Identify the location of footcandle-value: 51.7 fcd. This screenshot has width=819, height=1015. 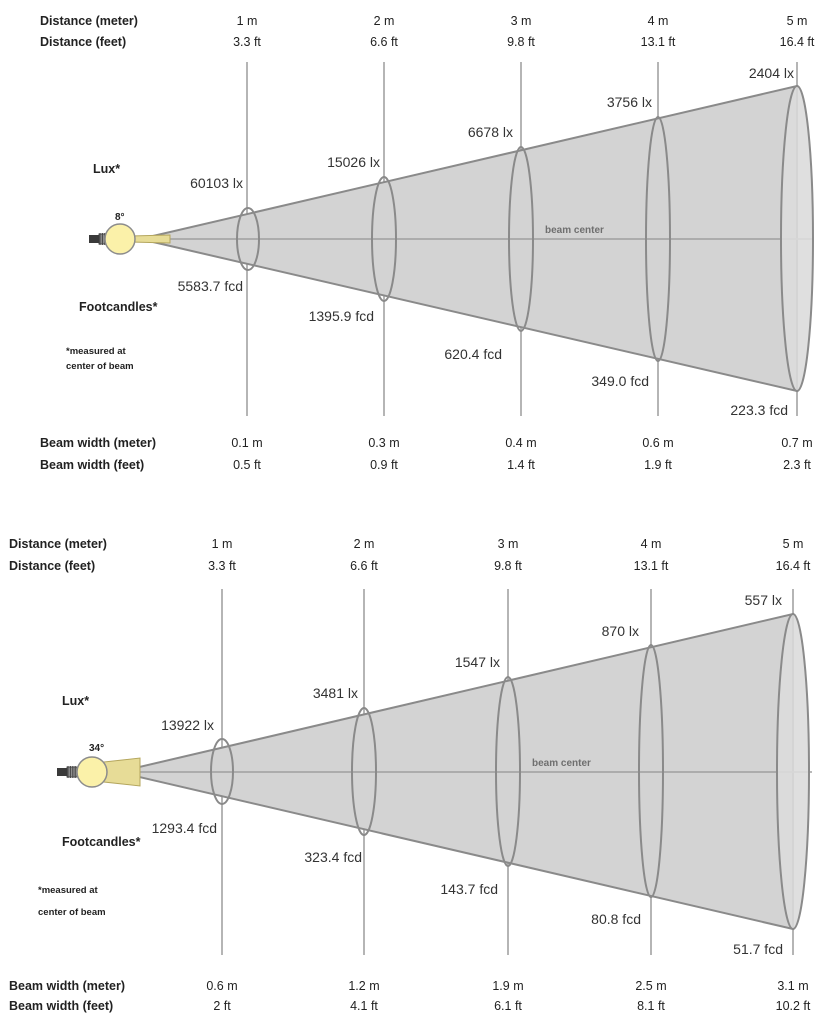
(758, 949).